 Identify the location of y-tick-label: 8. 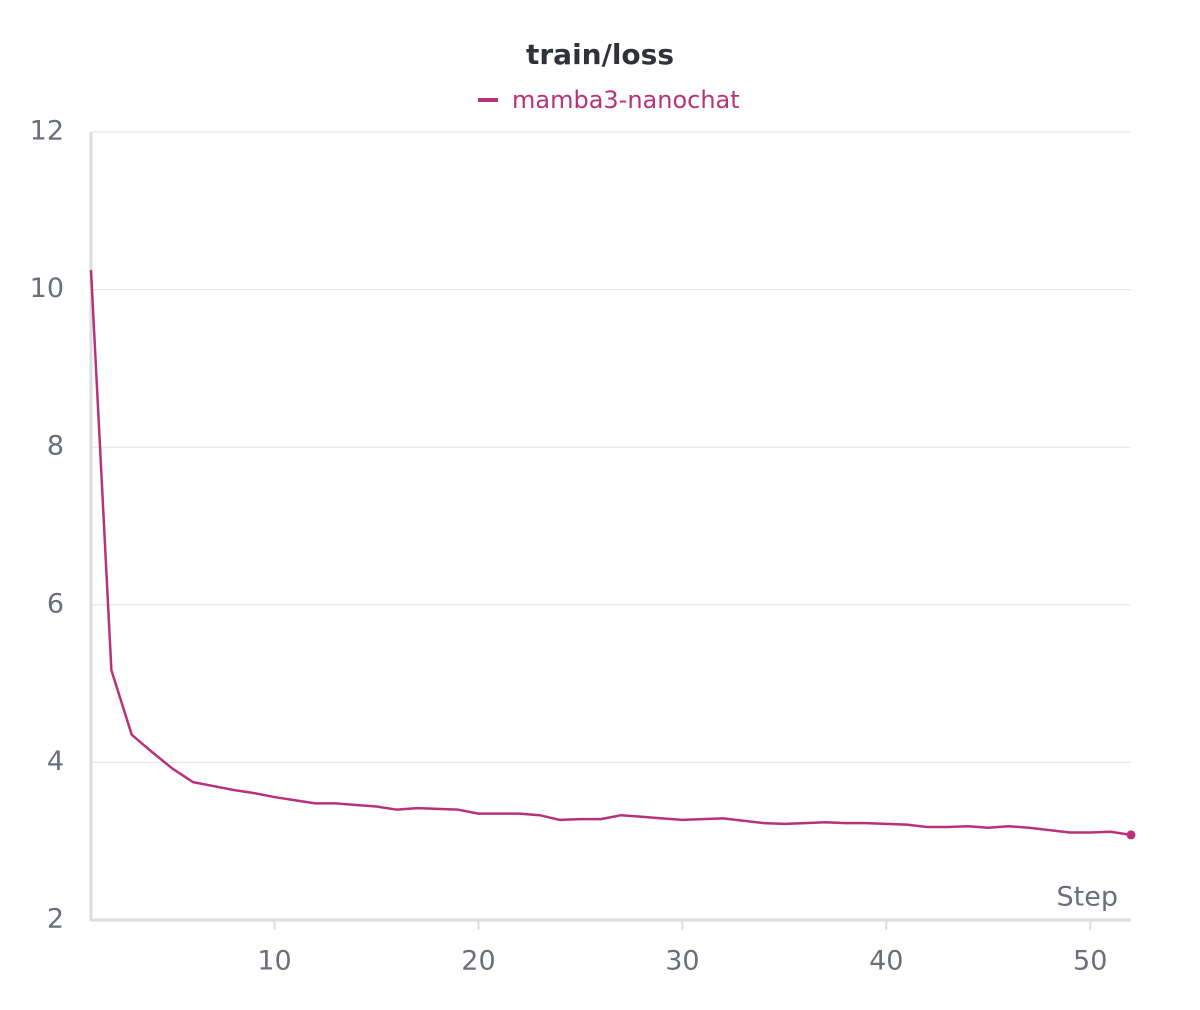
(55, 446).